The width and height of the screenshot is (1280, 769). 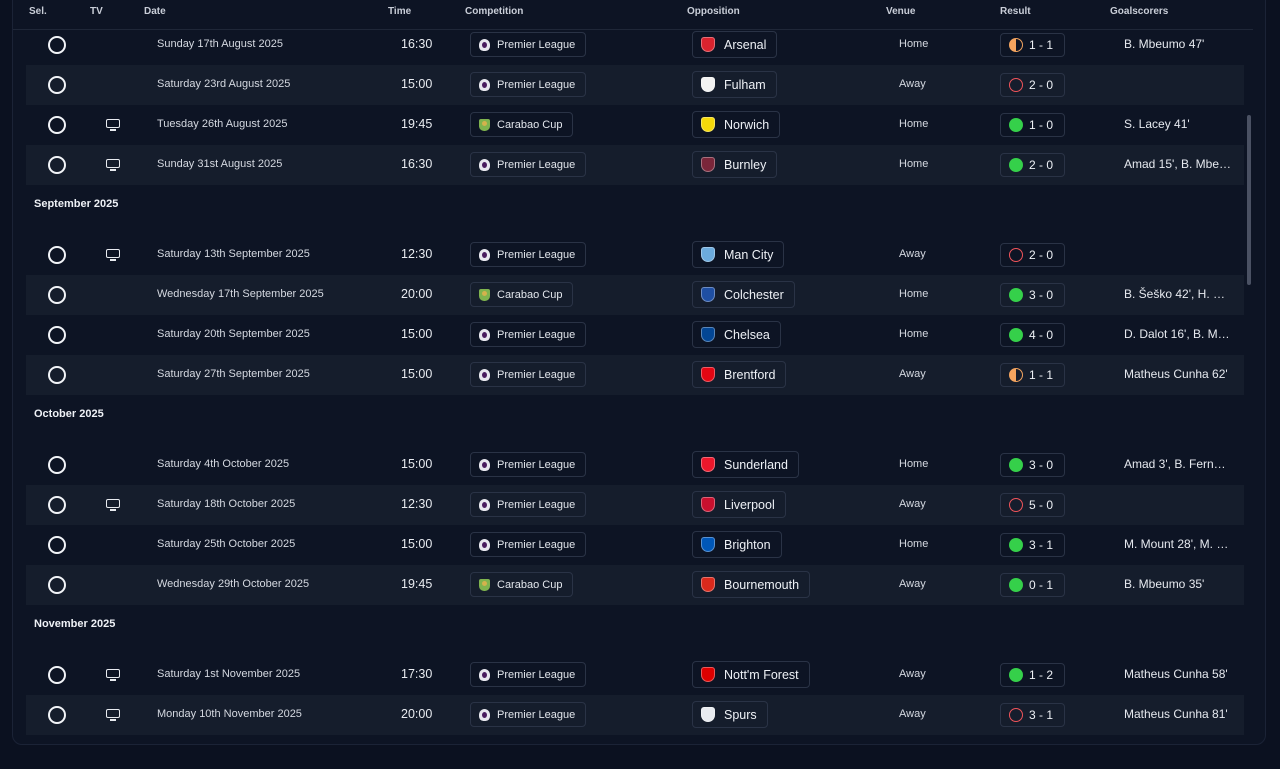 I want to click on tv-icon, so click(x=113, y=255).